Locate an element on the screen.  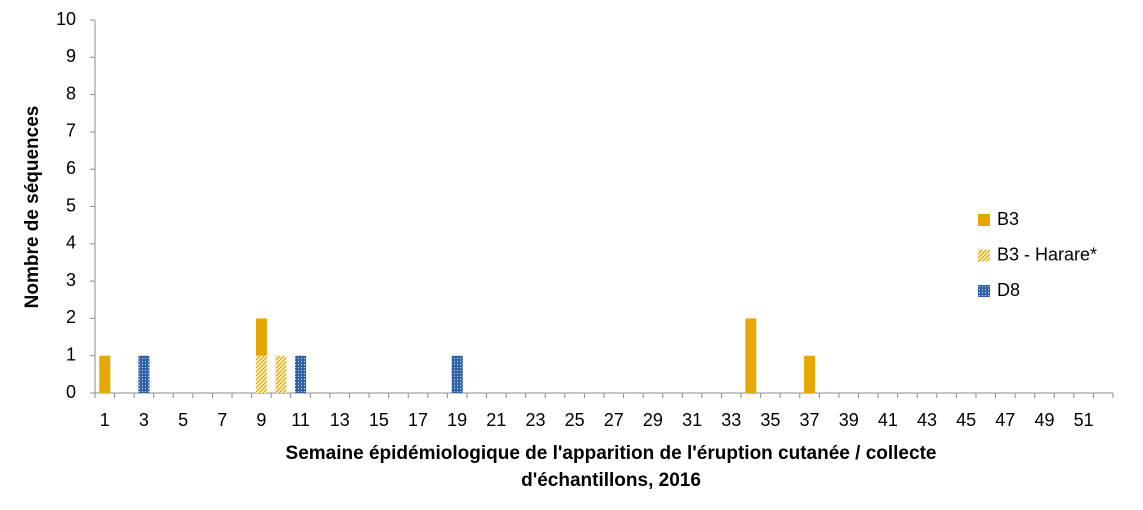
x-tick-label: 5 is located at coordinates (183, 420).